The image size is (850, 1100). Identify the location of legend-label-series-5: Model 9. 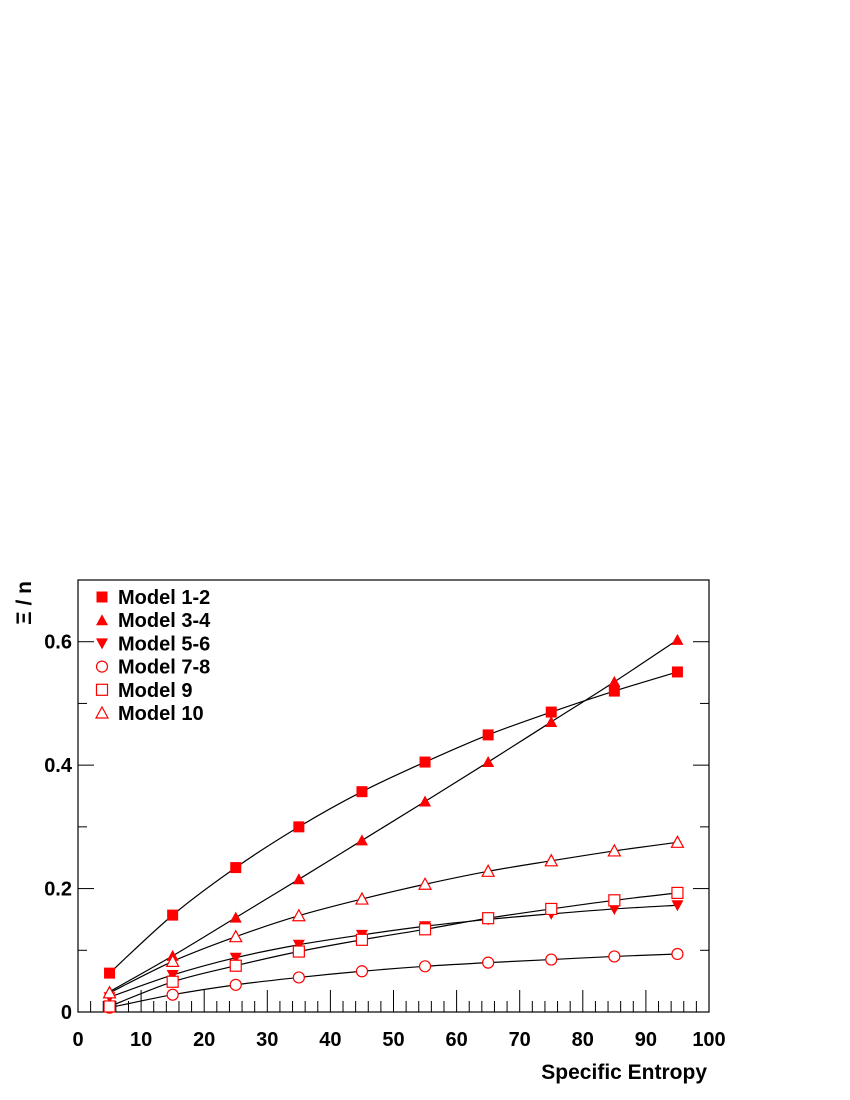
(155, 691).